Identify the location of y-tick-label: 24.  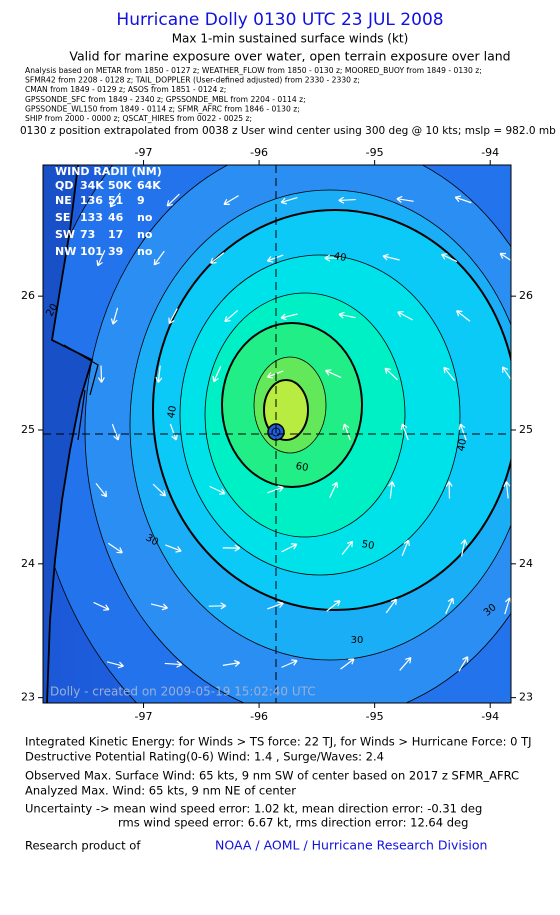
(526, 563).